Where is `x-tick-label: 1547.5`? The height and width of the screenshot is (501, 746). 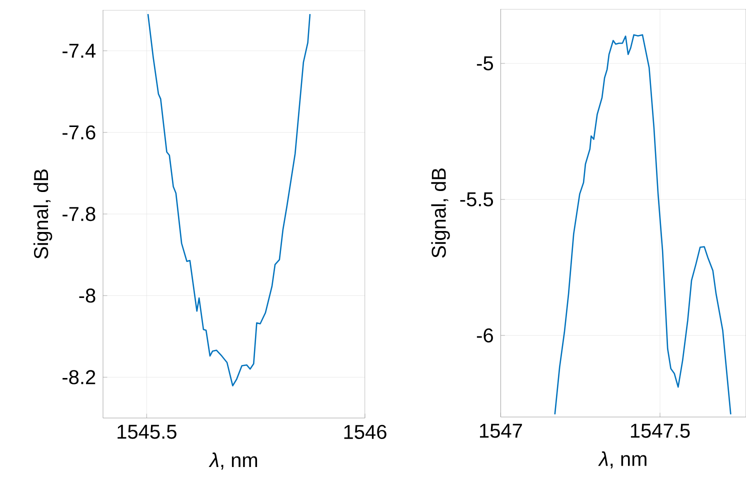 x-tick-label: 1547.5 is located at coordinates (660, 431).